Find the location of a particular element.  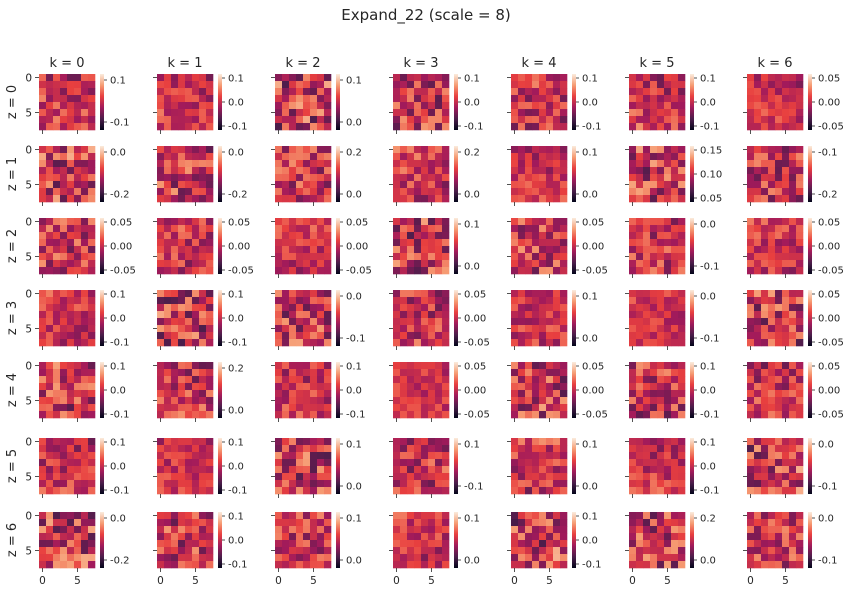

colorbar-tick-label: -0.1 is located at coordinates (238, 491).